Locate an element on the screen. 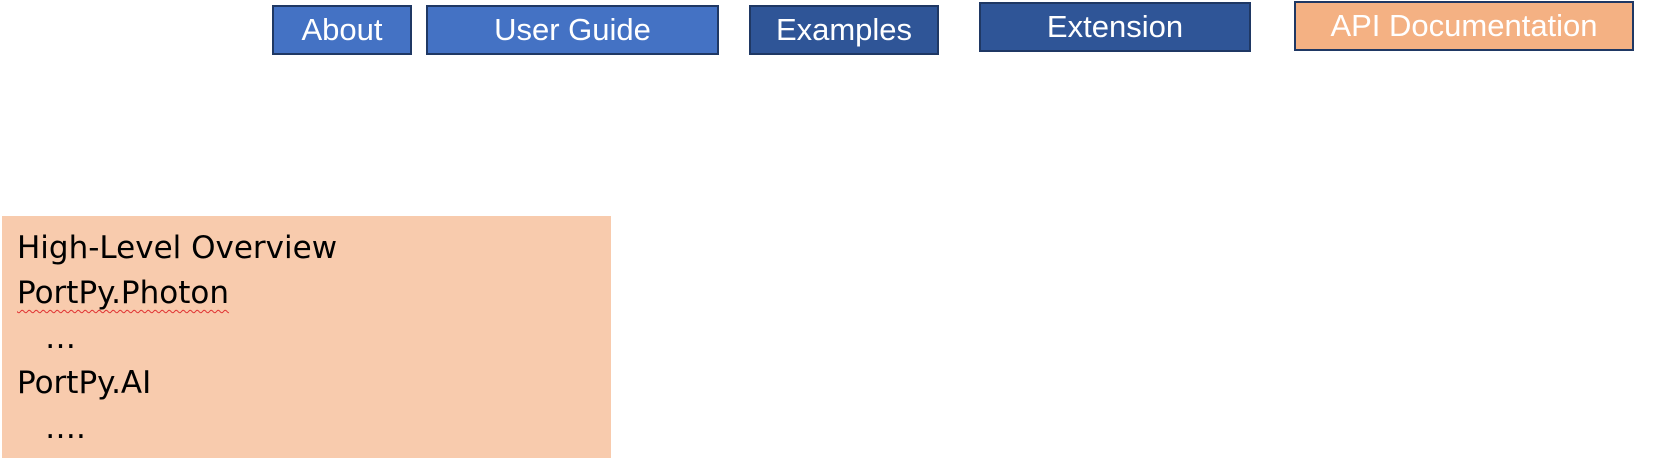  nav-user-guide-button: User Guide is located at coordinates (572, 30).